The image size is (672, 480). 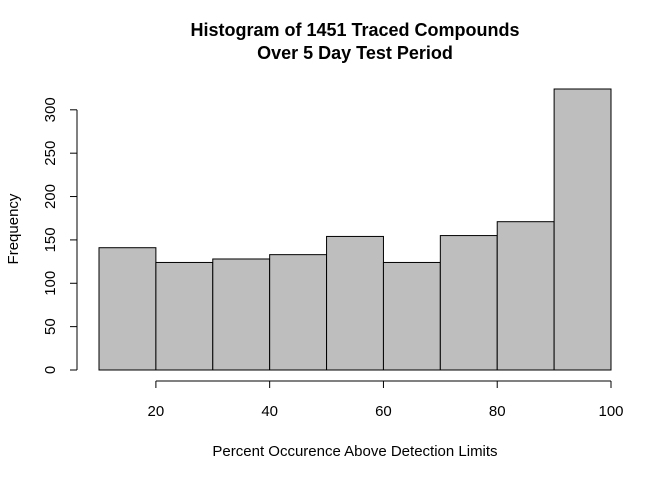 What do you see at coordinates (50, 283) in the screenshot?
I see `y-tick-label-100: 100` at bounding box center [50, 283].